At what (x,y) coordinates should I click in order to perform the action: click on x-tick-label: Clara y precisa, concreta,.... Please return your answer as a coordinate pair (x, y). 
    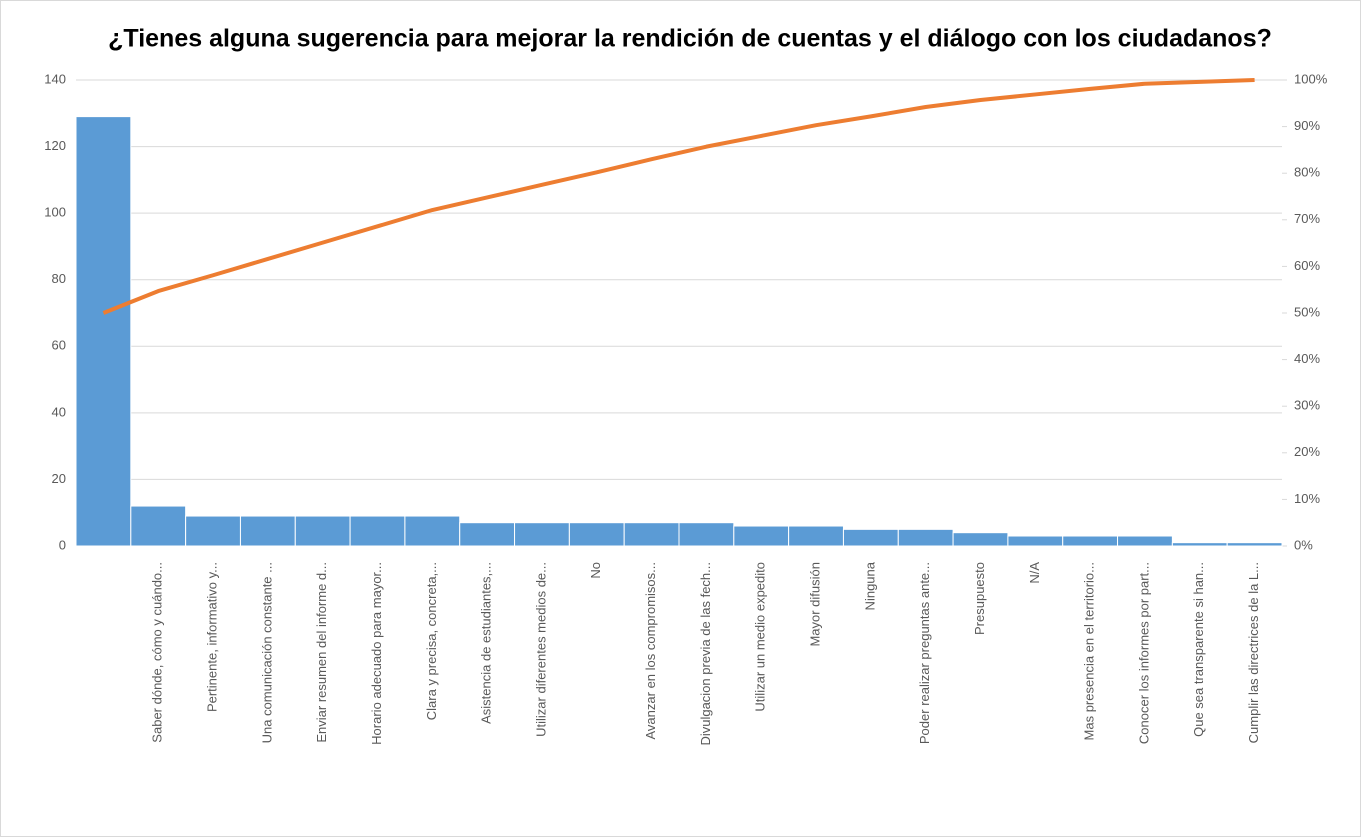
    Looking at the image, I should click on (431, 641).